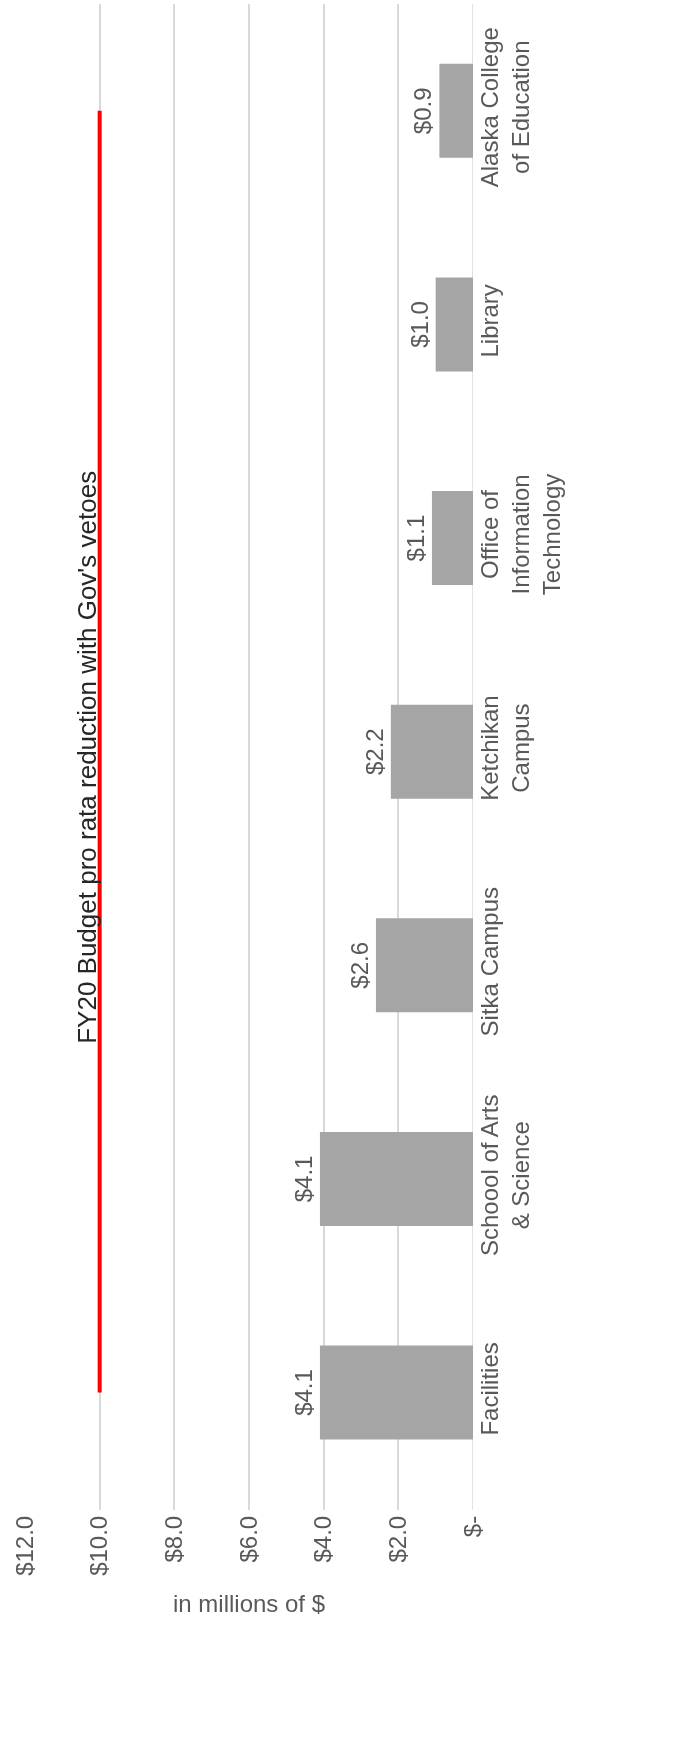  I want to click on data-label: $1.0, so click(419, 324).